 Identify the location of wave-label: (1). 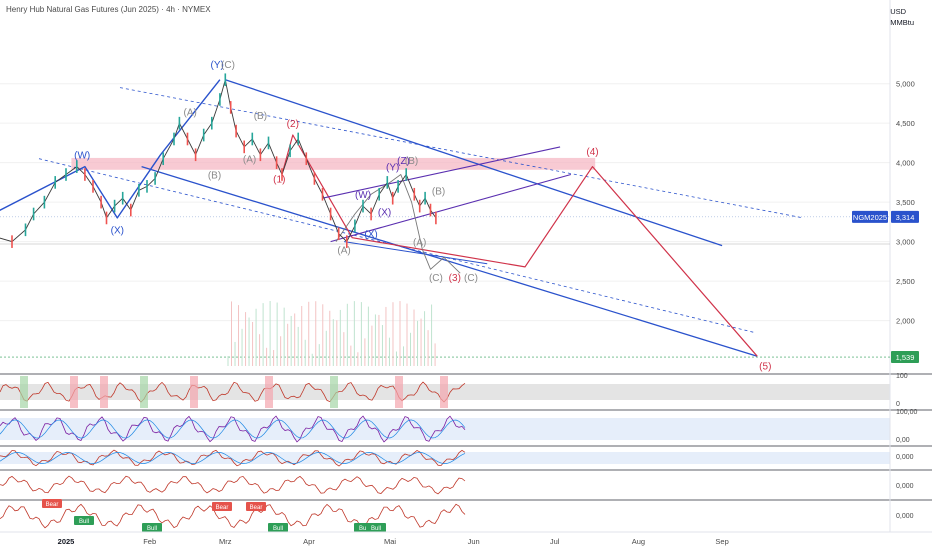
(279, 179).